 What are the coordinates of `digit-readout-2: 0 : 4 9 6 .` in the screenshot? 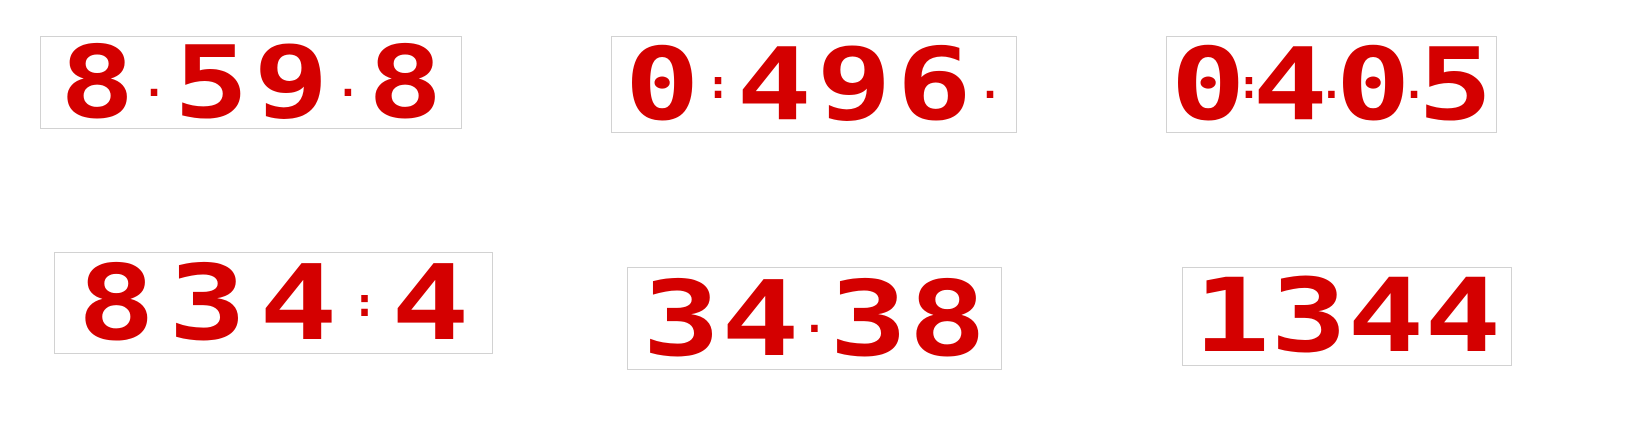 It's located at (814, 84).